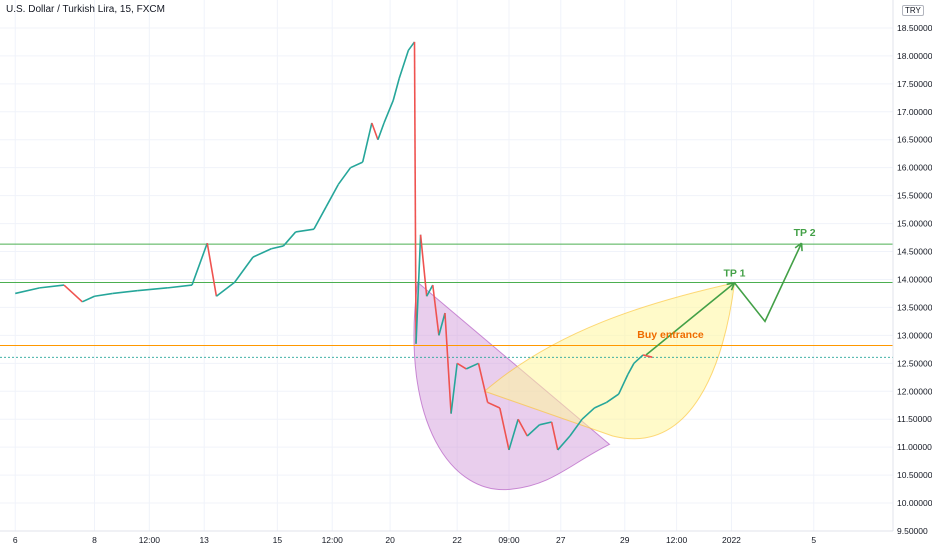  Describe the element at coordinates (914, 307) in the screenshot. I see `y-tick-label: 13.50000` at that location.